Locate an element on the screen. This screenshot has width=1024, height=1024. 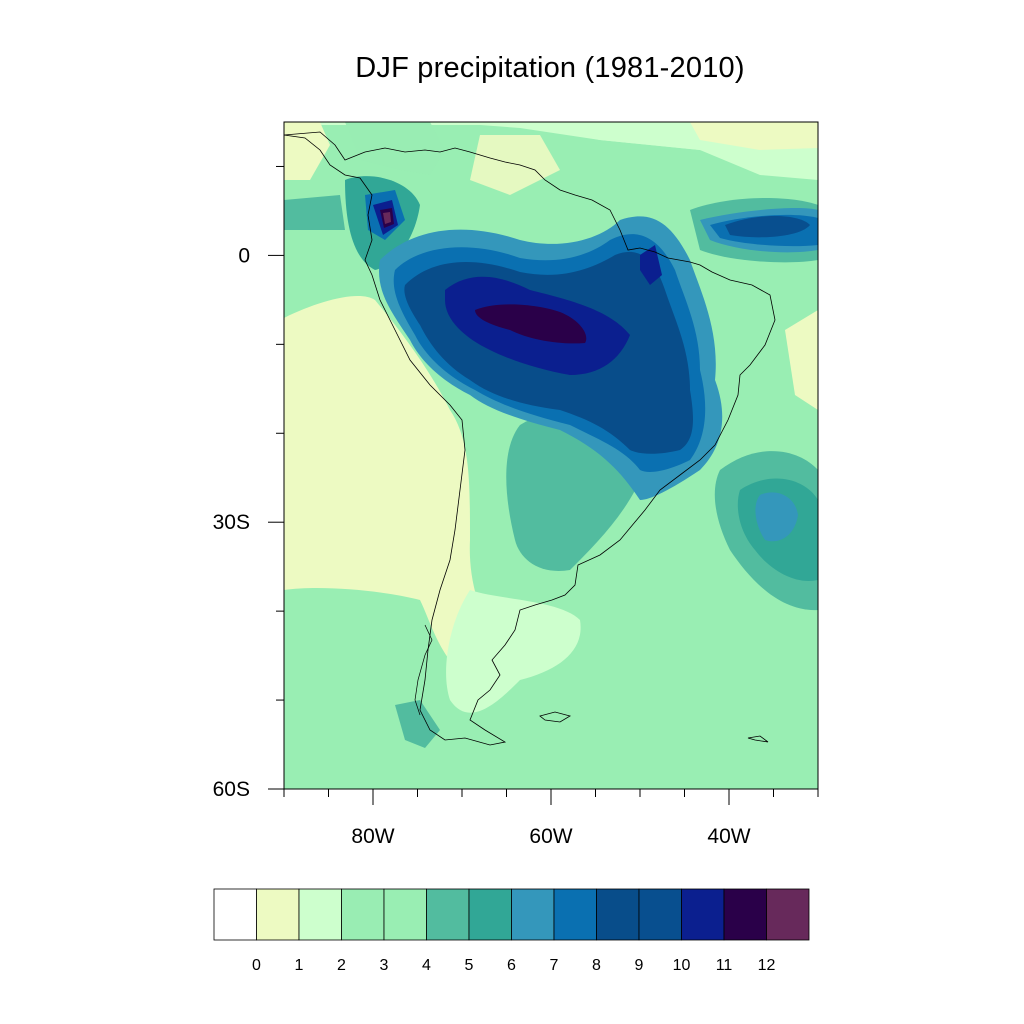
colorbar-label: 6 is located at coordinates (511, 965).